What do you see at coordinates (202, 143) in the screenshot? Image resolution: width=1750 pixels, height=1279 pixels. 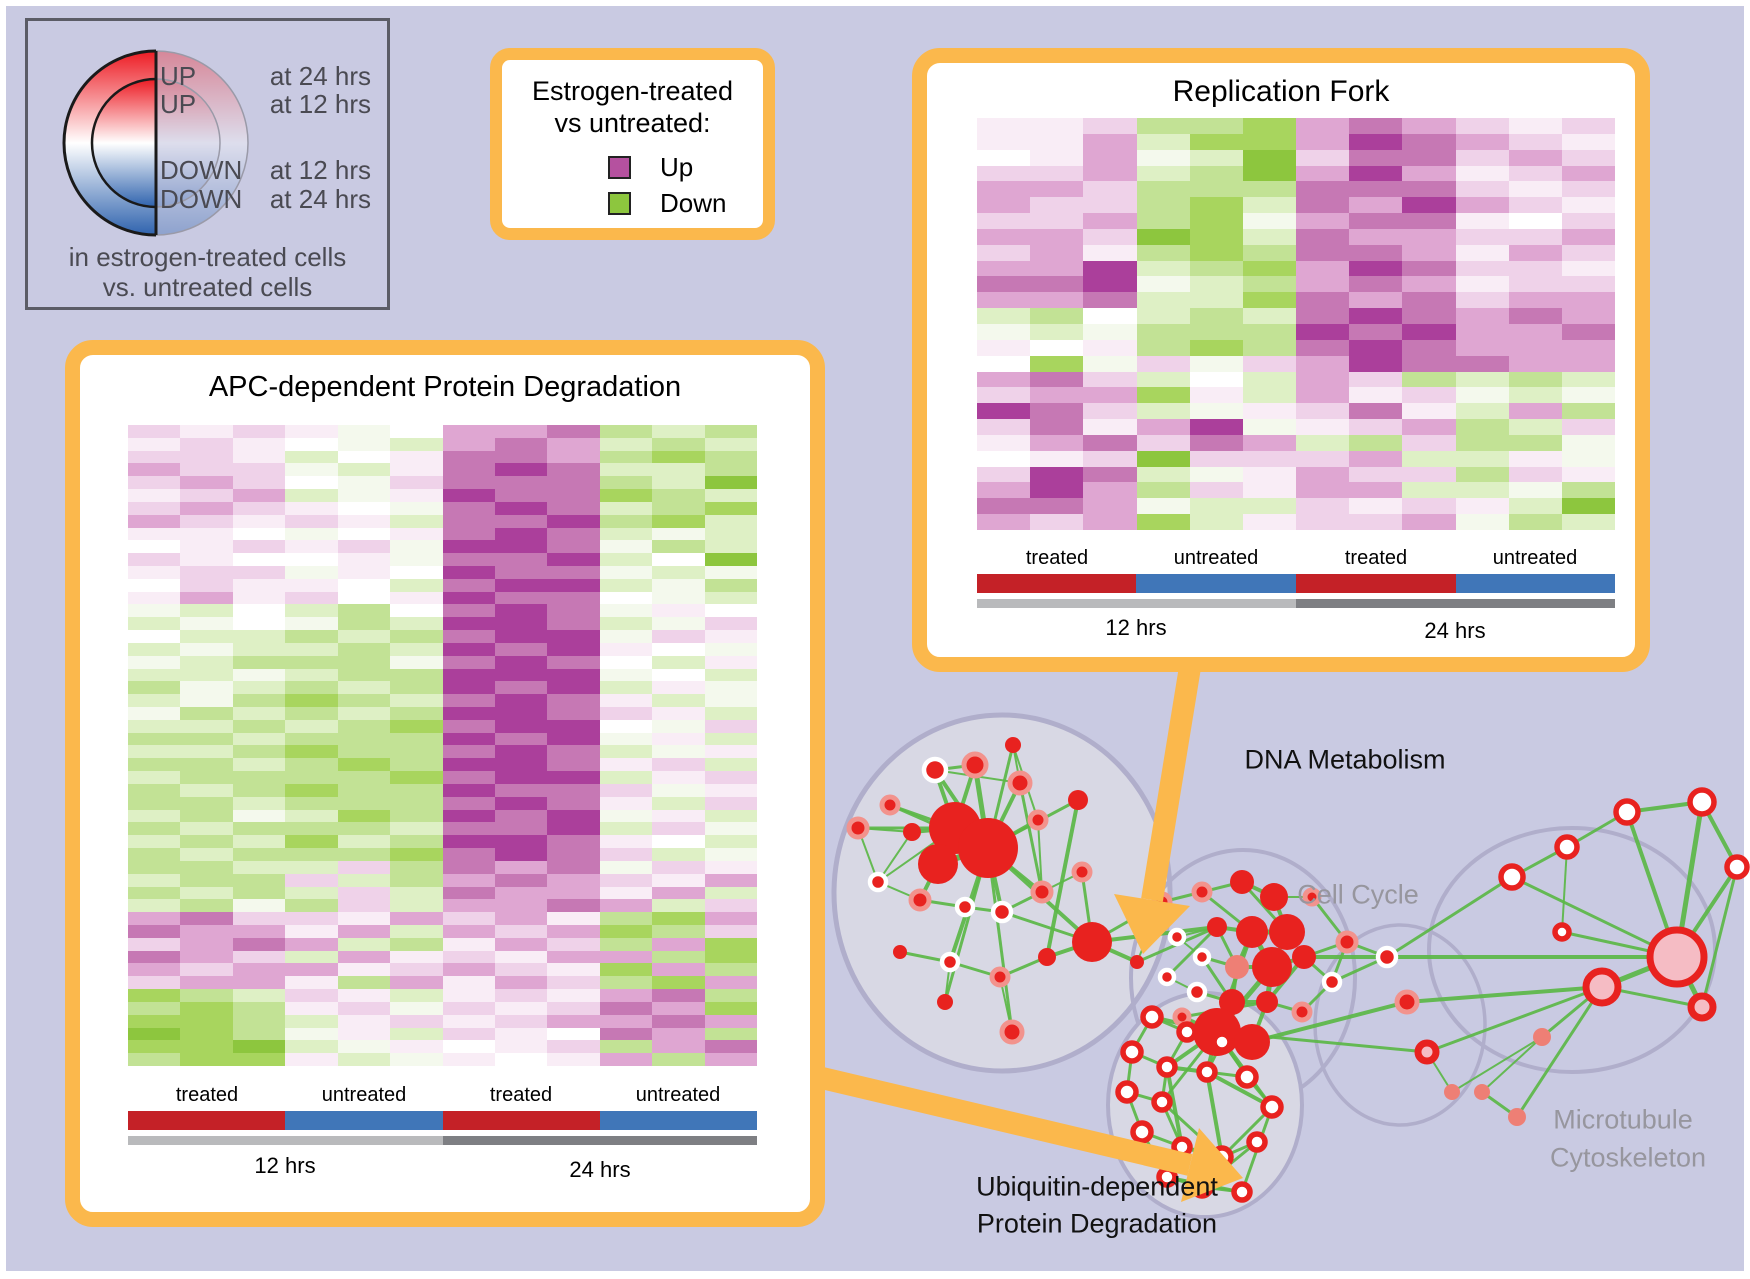 I see `rings-faded-half` at bounding box center [202, 143].